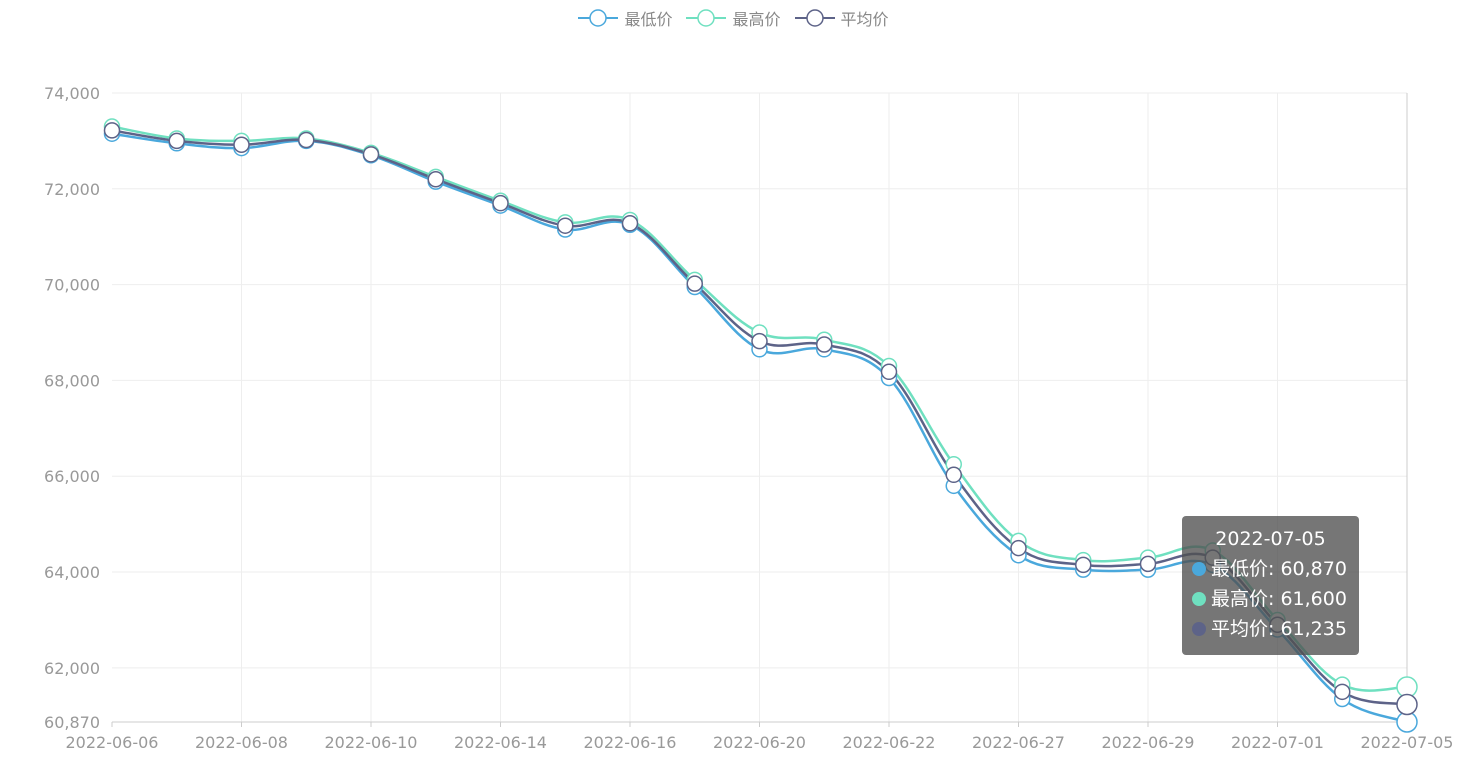 The width and height of the screenshot is (1467, 762). What do you see at coordinates (1148, 742) in the screenshot?
I see `x-tick-label: 2022-06-29` at bounding box center [1148, 742].